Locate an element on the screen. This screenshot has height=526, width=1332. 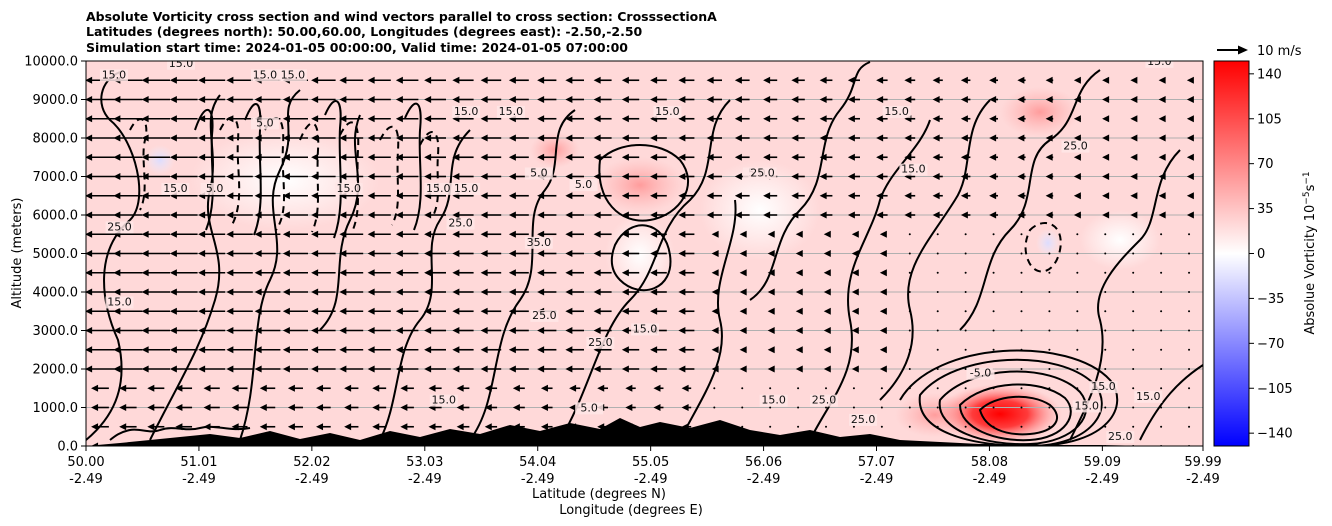
colorbar-ticks: 140 105 70 35 0 −35 −70 −105 −140 is located at coordinates (1271, 254).